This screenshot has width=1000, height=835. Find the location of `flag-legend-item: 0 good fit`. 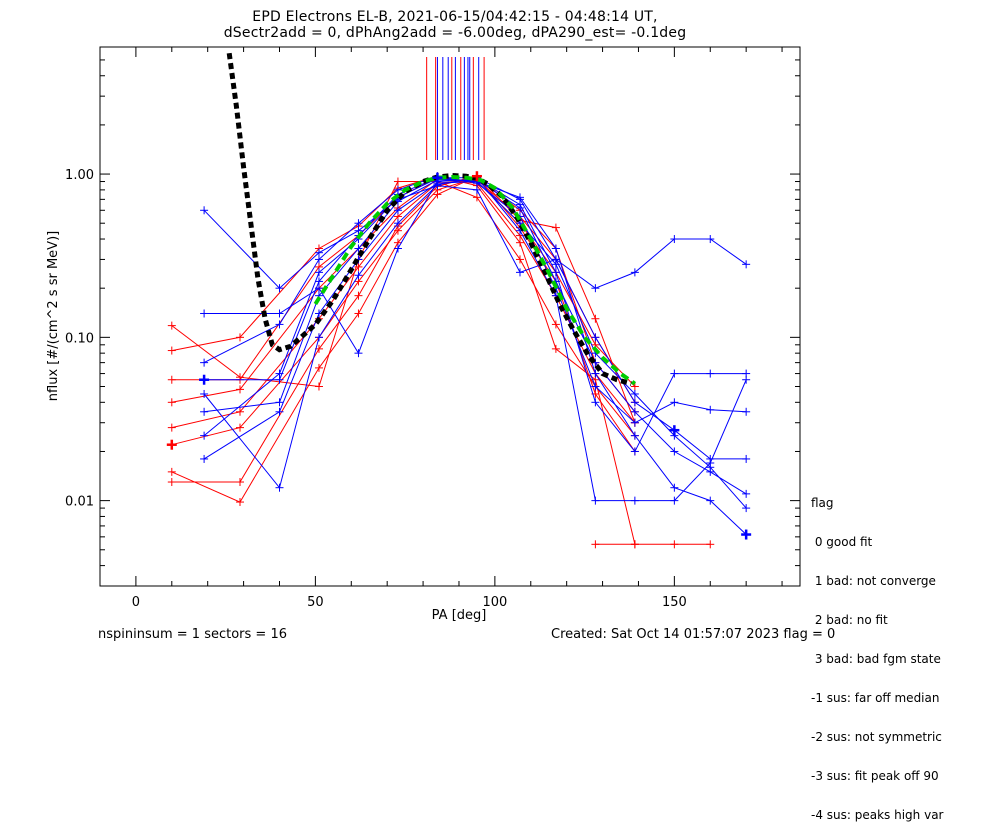

flag-legend-item: 0 good fit is located at coordinates (842, 542).